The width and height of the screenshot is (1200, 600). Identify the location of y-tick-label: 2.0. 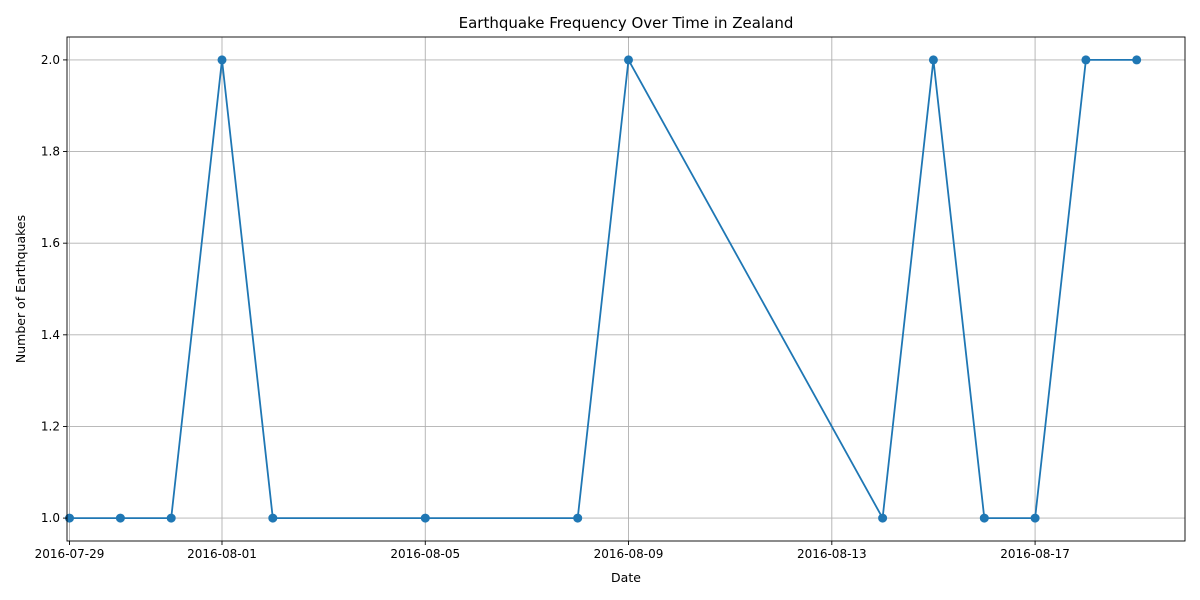
(50, 60).